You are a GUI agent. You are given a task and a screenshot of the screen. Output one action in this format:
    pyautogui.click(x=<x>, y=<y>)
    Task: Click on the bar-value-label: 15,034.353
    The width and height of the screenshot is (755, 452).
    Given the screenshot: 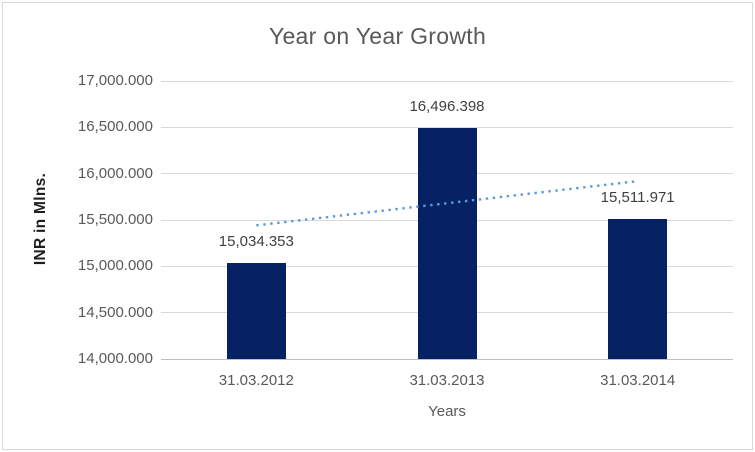 What is the action you would take?
    pyautogui.click(x=256, y=242)
    